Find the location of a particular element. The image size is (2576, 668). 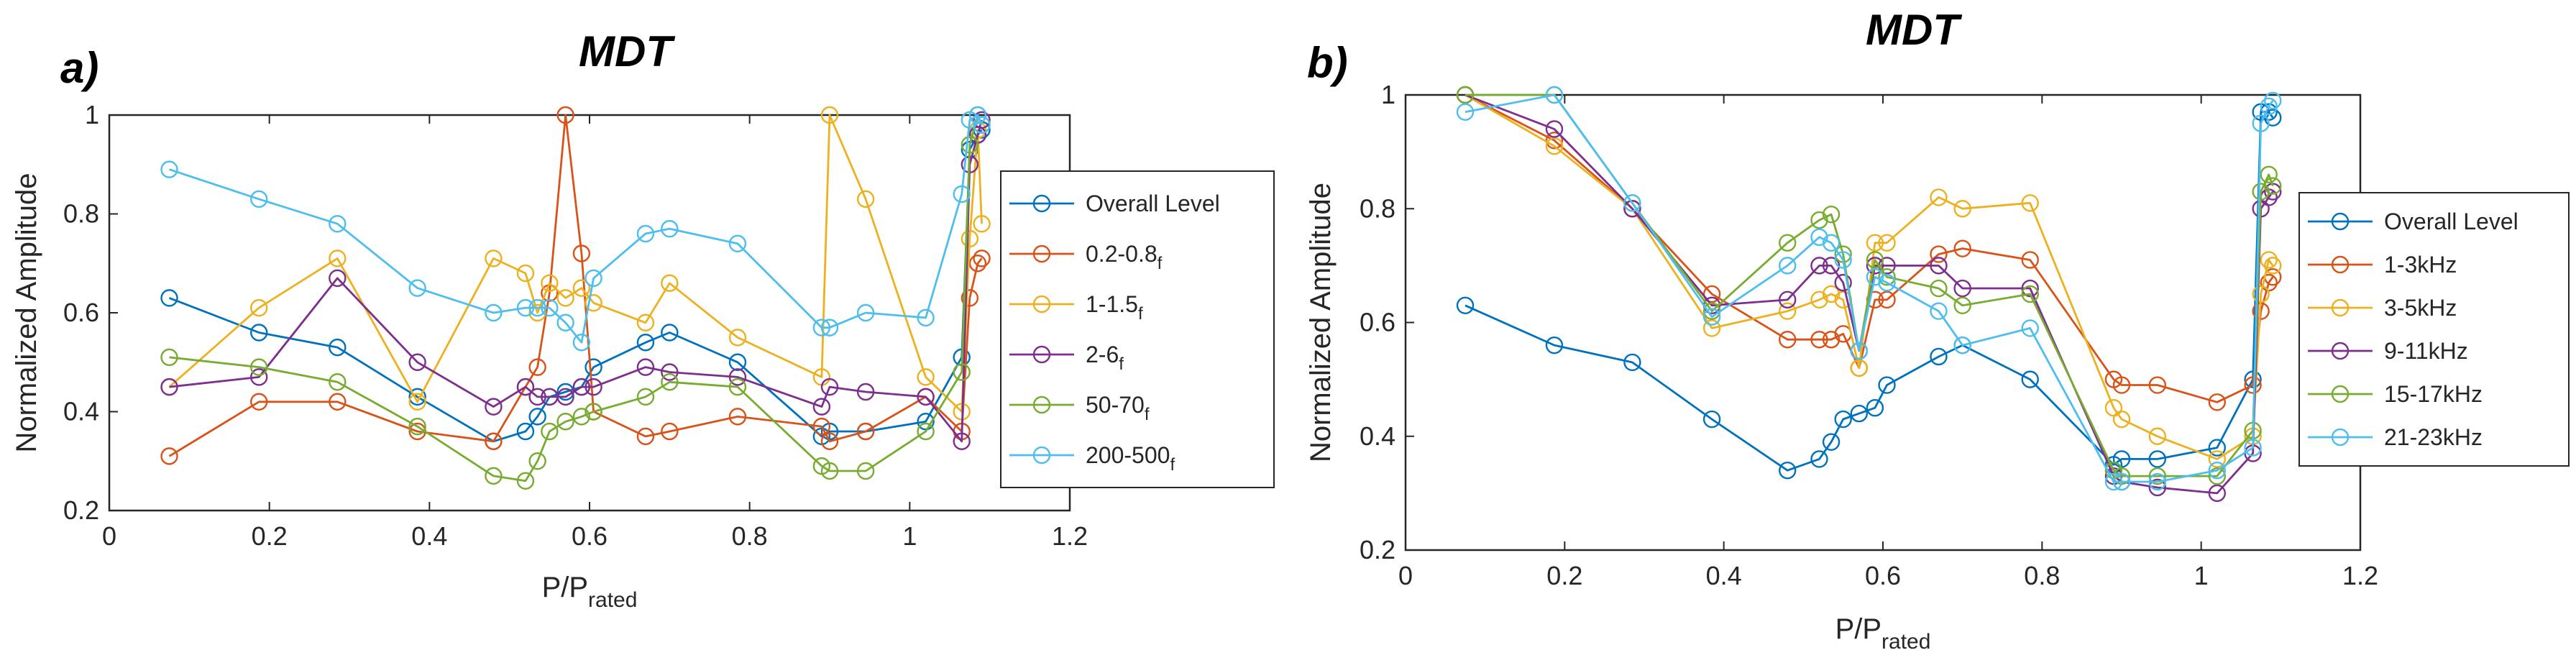

y-tick-label: 0.8 is located at coordinates (81, 214).